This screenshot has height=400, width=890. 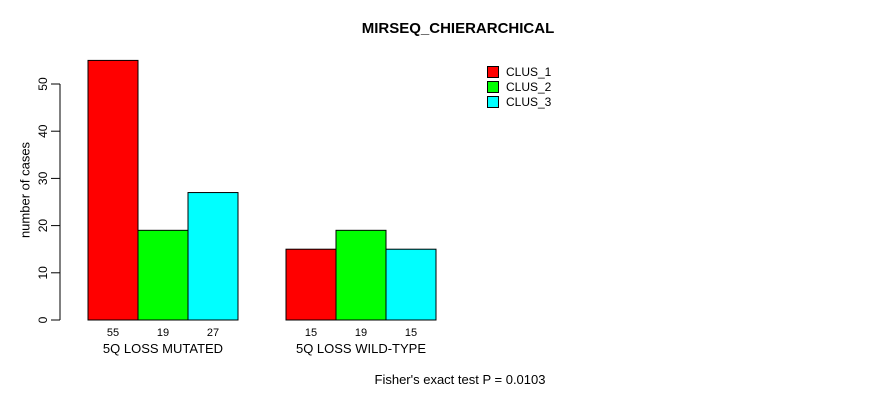 What do you see at coordinates (458, 28) in the screenshot?
I see `chart-title: MIRSEQ_CHIERARCHICAL` at bounding box center [458, 28].